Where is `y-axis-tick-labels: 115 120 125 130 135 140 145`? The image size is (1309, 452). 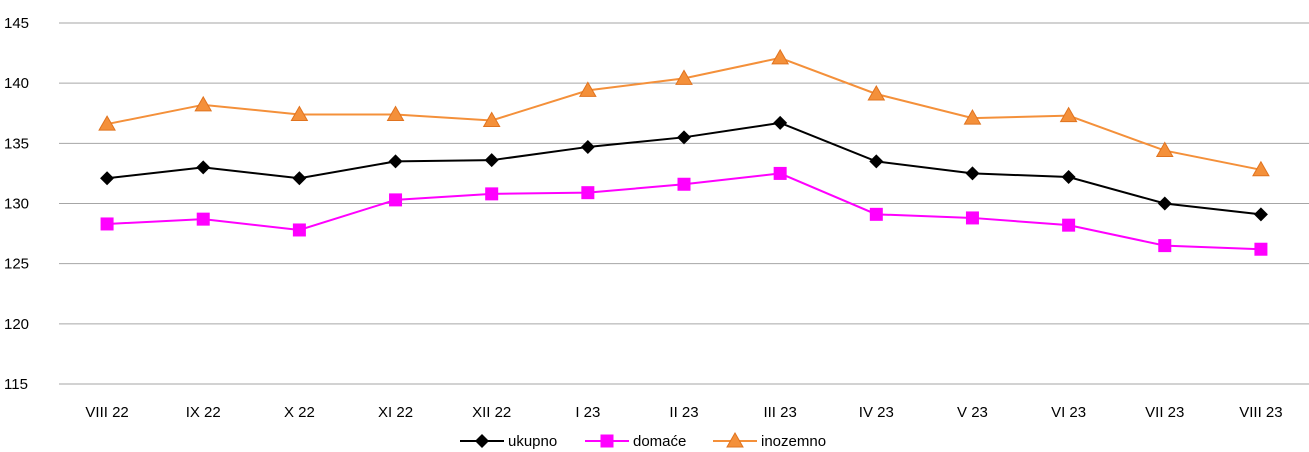
y-axis-tick-labels: 115 120 125 130 135 140 145 is located at coordinates (16, 204).